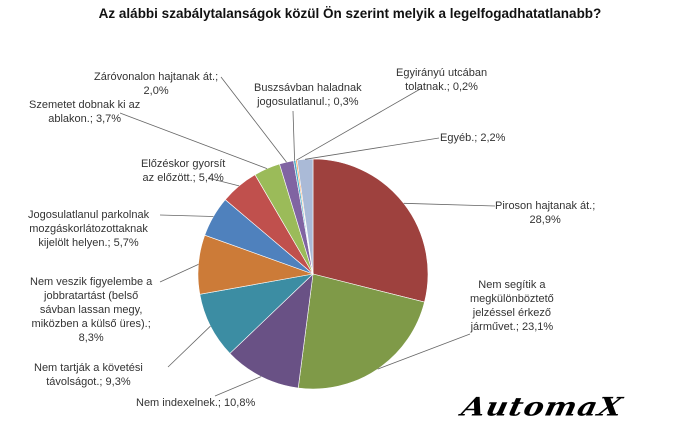 The width and height of the screenshot is (700, 427). I want to click on label-kovetesi-tavolsag: Nem tartják a követési távolságot.; 9,3%, so click(88, 375).